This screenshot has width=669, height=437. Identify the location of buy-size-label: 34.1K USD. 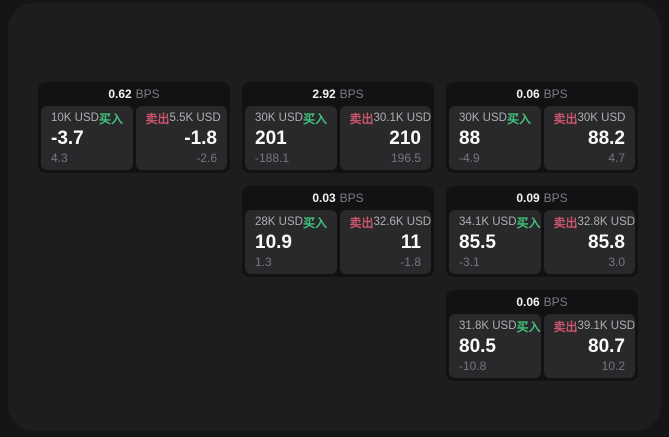
(488, 222).